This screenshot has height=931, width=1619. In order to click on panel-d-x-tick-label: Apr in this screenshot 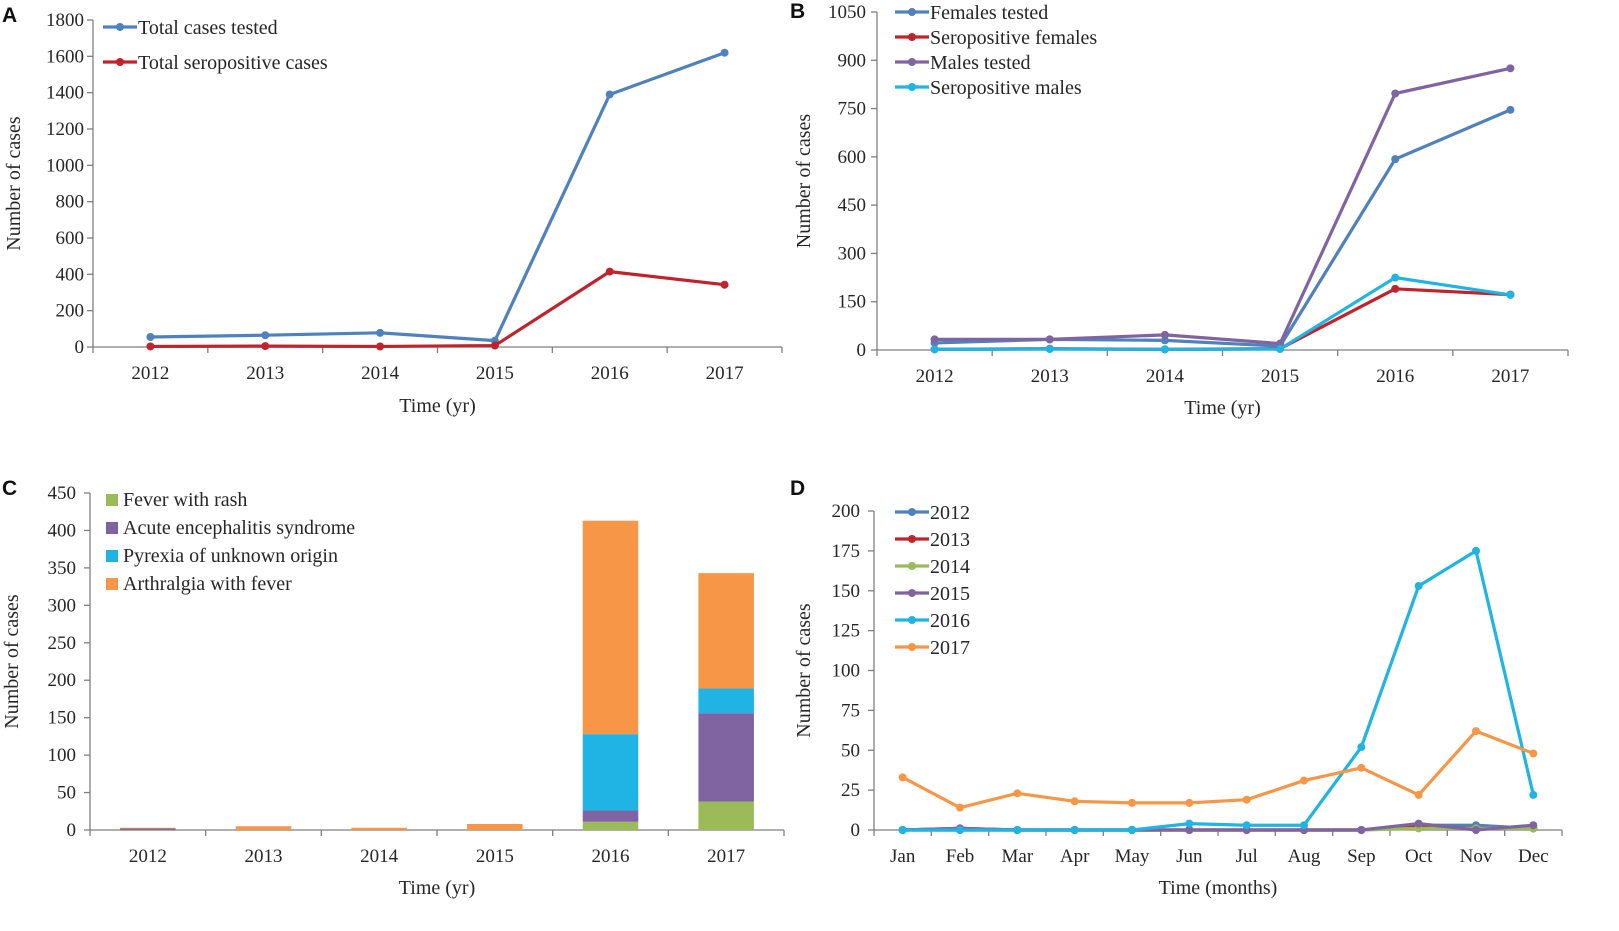, I will do `click(1075, 856)`.